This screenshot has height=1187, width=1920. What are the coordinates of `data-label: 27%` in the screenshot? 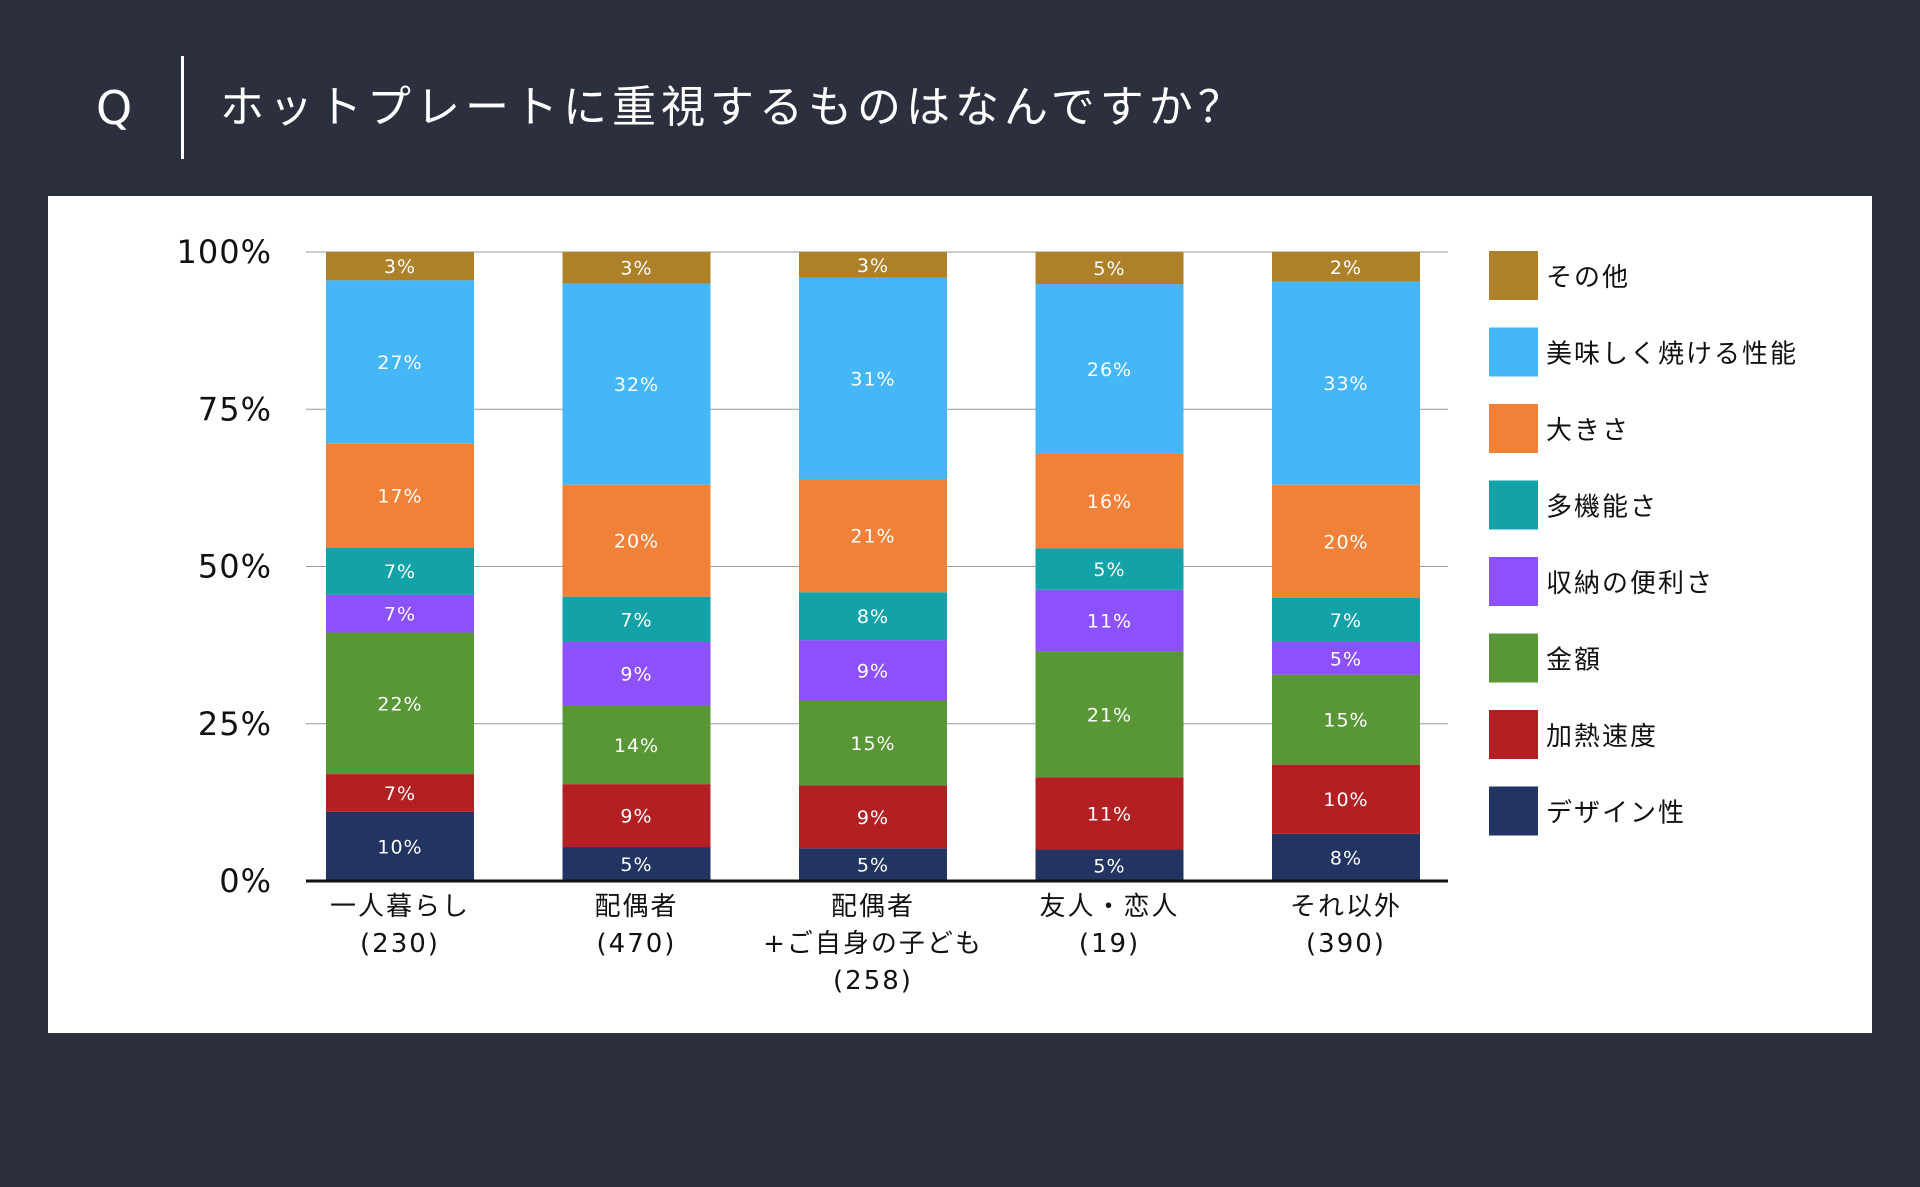 It's located at (399, 363).